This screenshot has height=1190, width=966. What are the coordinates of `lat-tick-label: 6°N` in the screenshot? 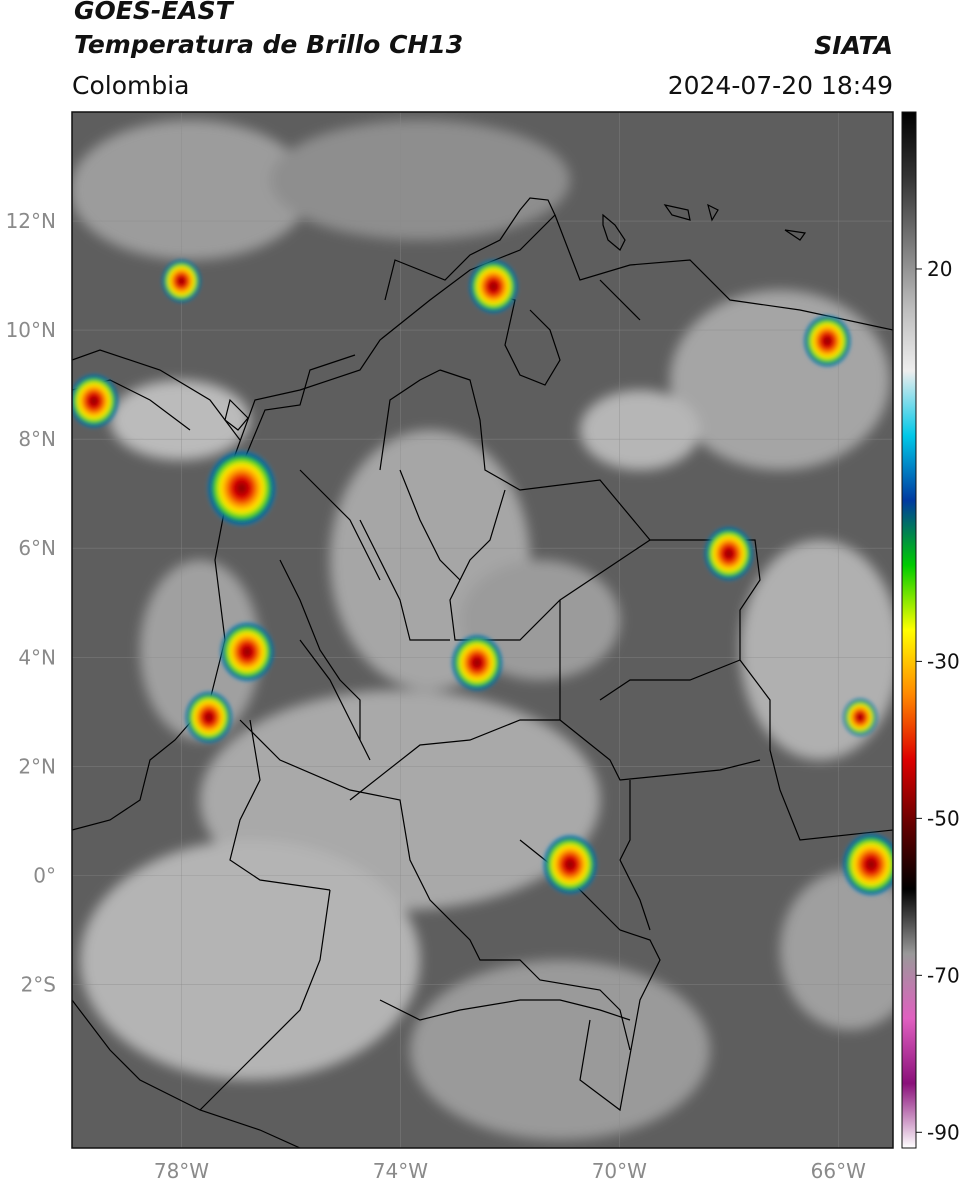 It's located at (37, 548).